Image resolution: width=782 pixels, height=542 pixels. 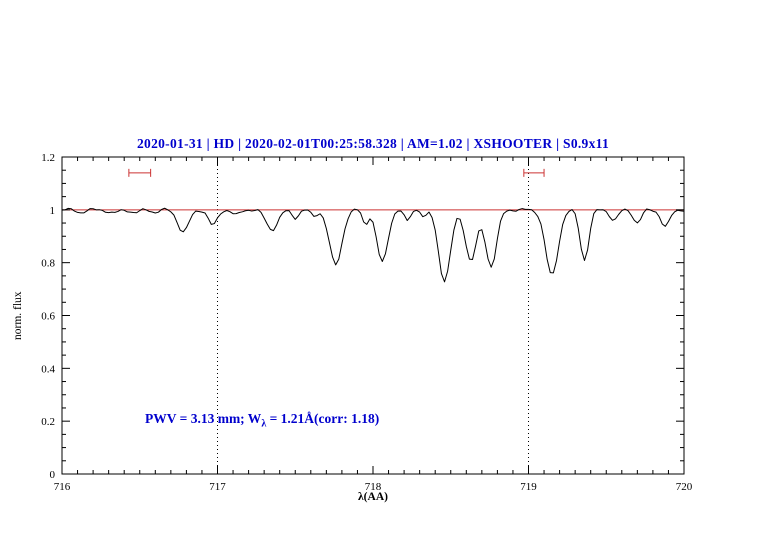 I want to click on pwv-annotation: PWV = 3.13 mm; Wλ = 1.21Å(corr: 1.18), so click(x=262, y=420).